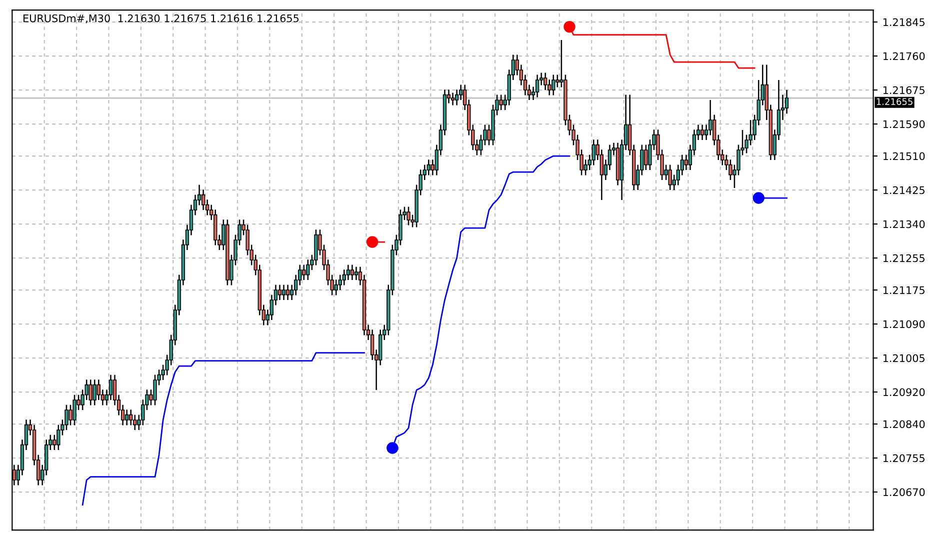 Image resolution: width=935 pixels, height=541 pixels. I want to click on y-tick-label: 1.20670, so click(904, 492).